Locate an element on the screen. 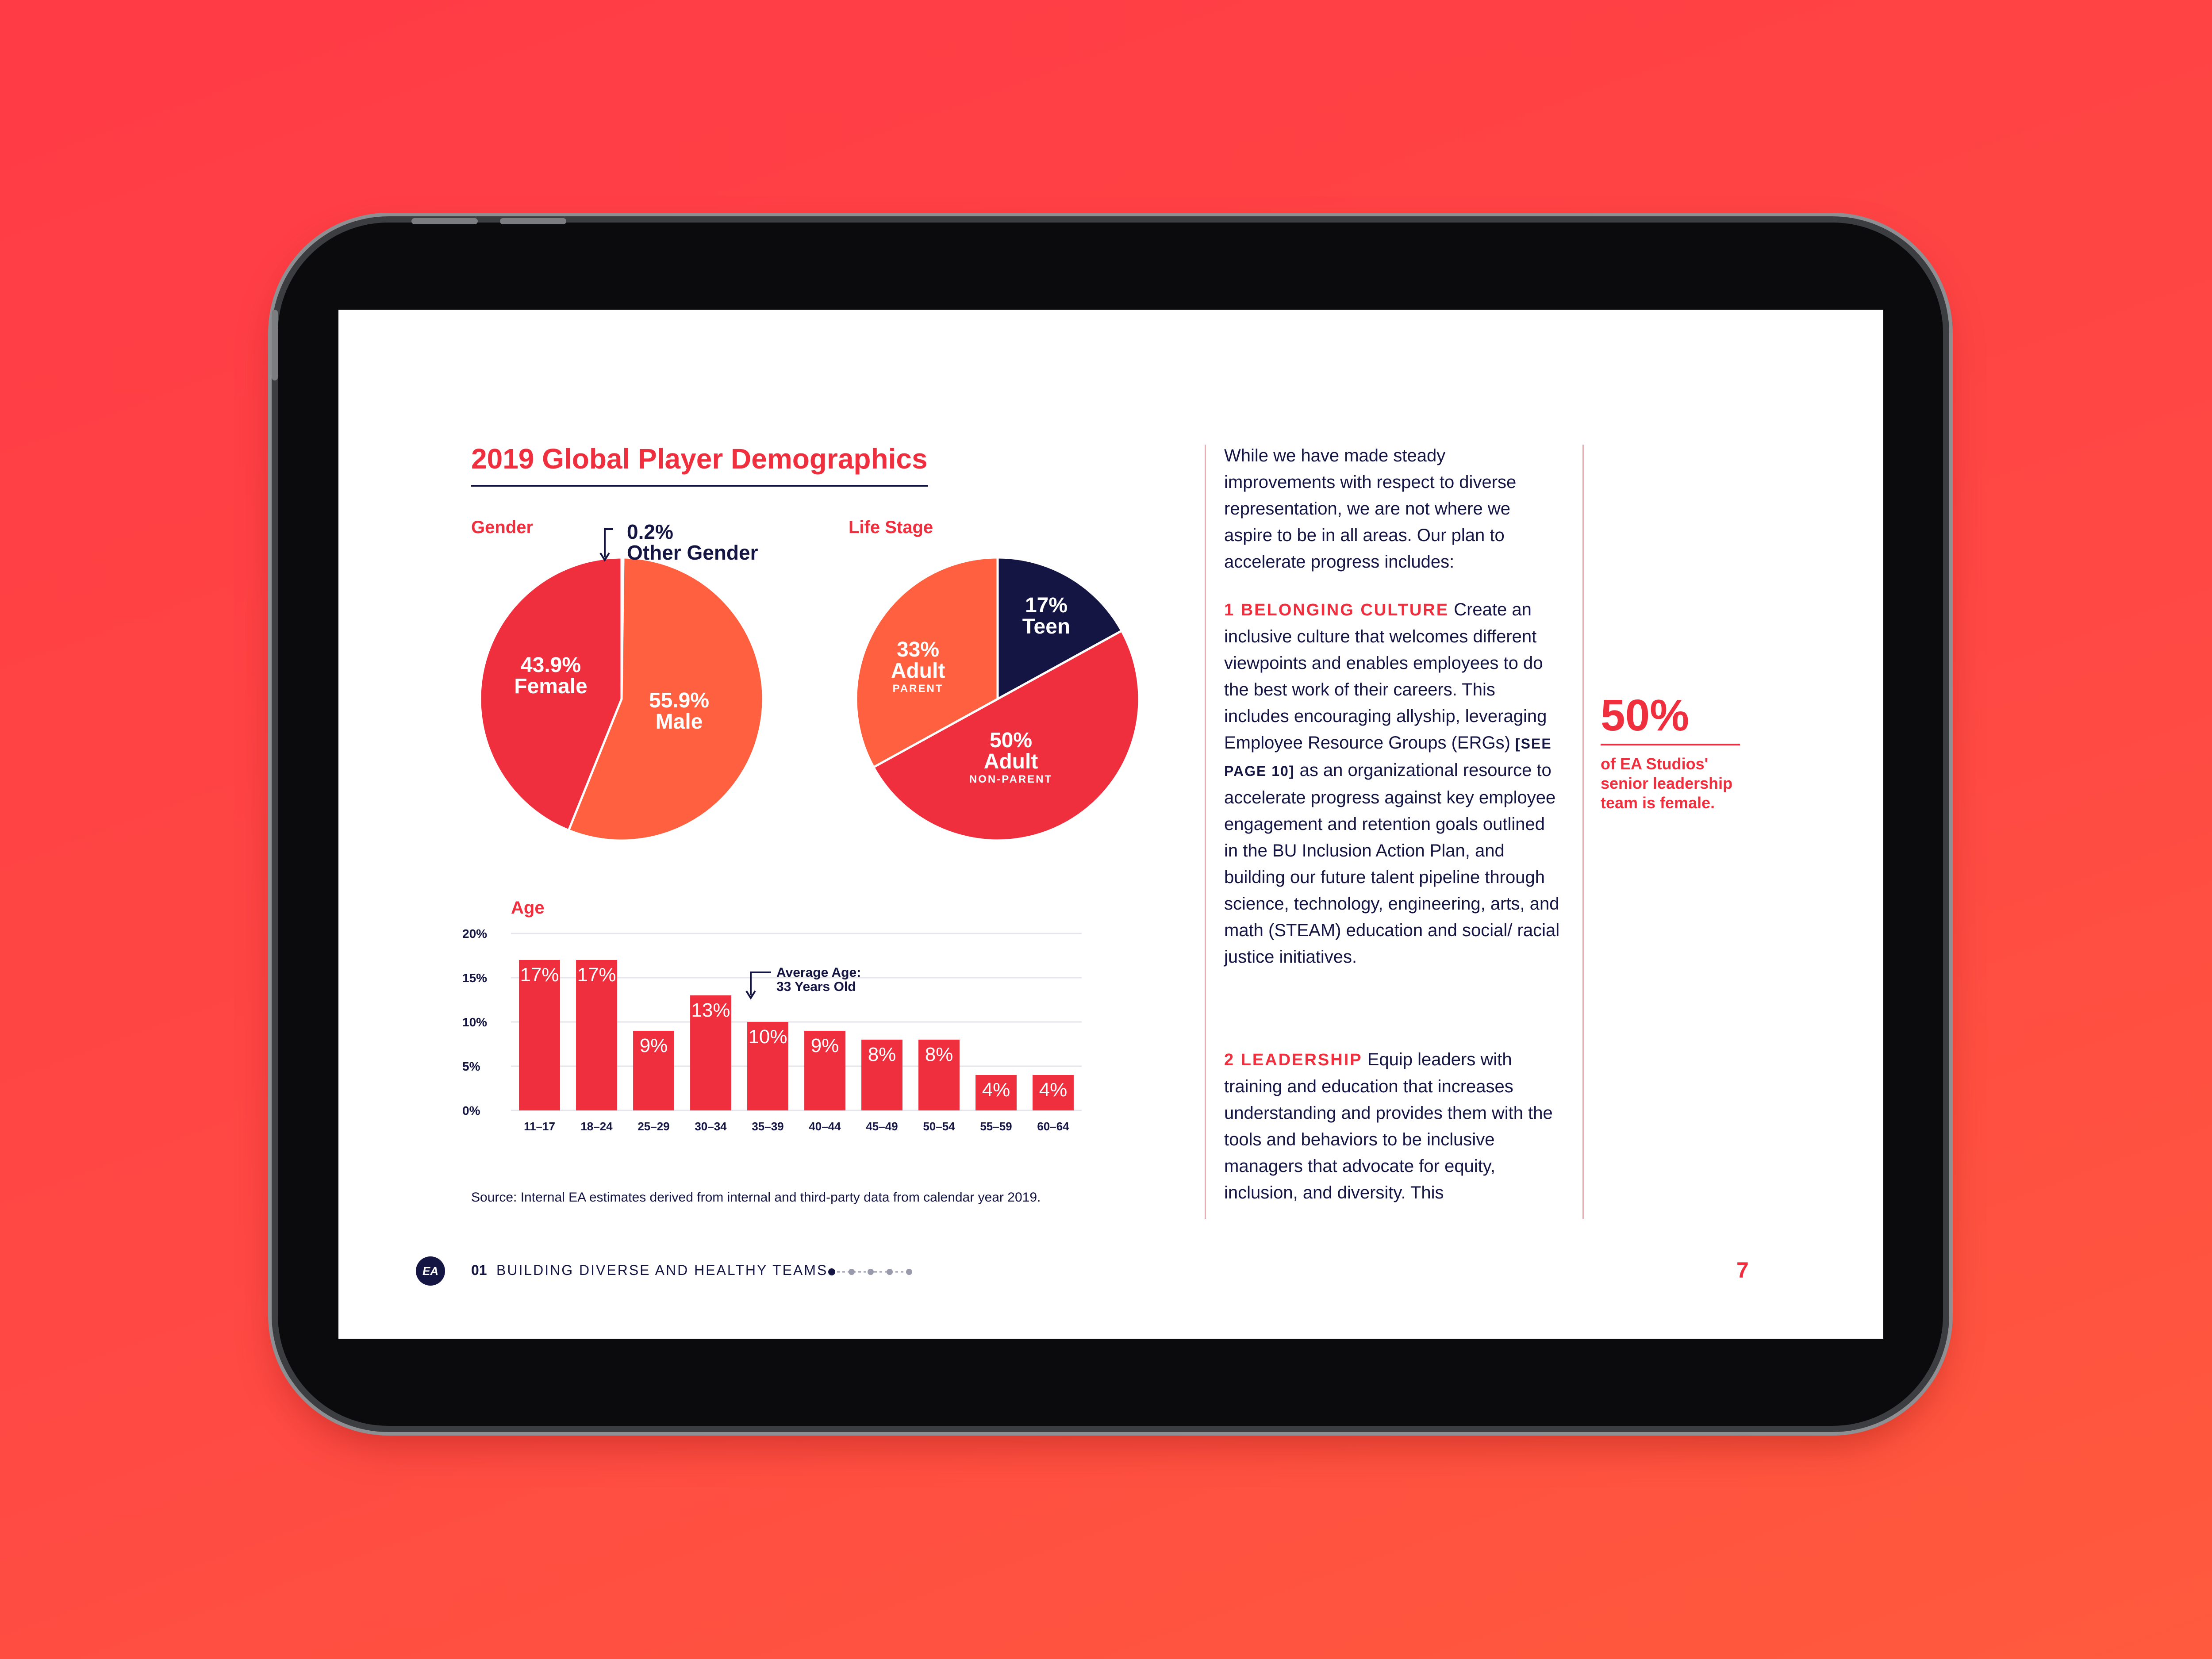  teen-slice is located at coordinates (1060, 629).